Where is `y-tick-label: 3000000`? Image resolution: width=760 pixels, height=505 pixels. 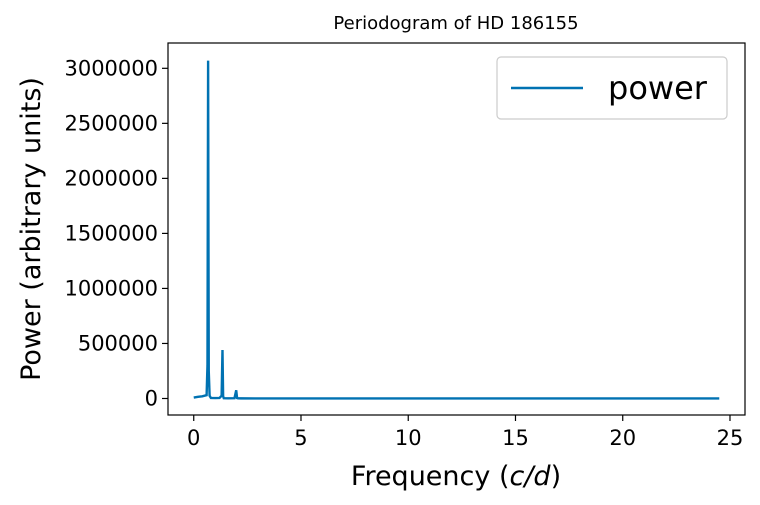
y-tick-label: 3000000 is located at coordinates (111, 68).